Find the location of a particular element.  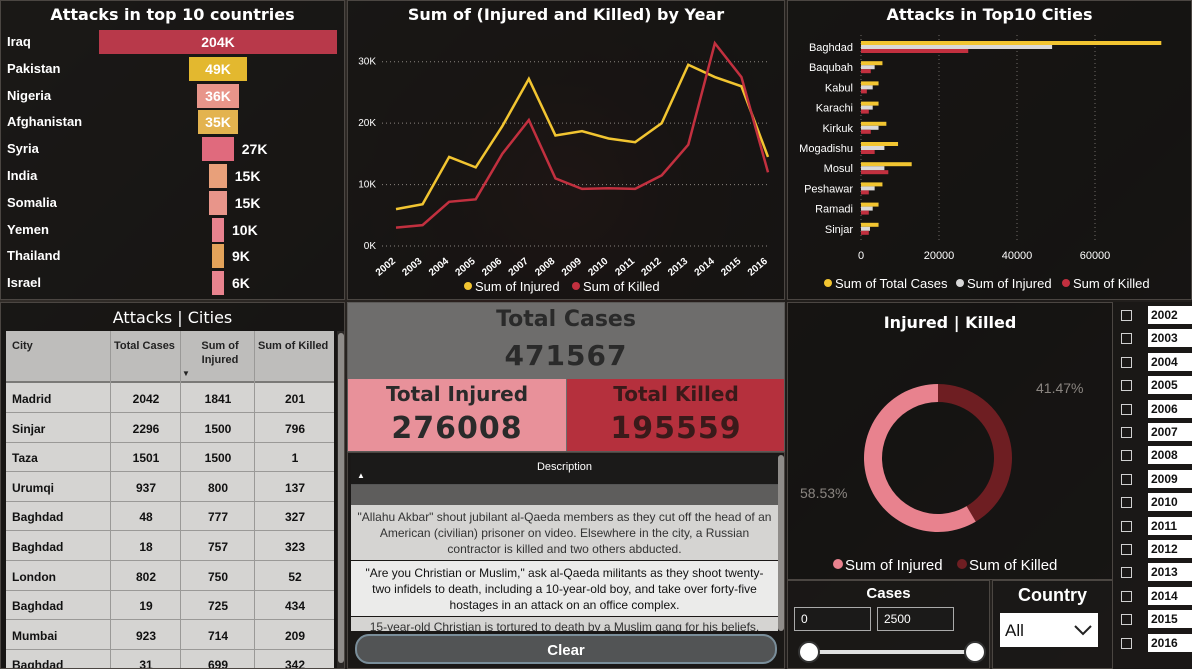

table-cell: 699 is located at coordinates (218, 663).